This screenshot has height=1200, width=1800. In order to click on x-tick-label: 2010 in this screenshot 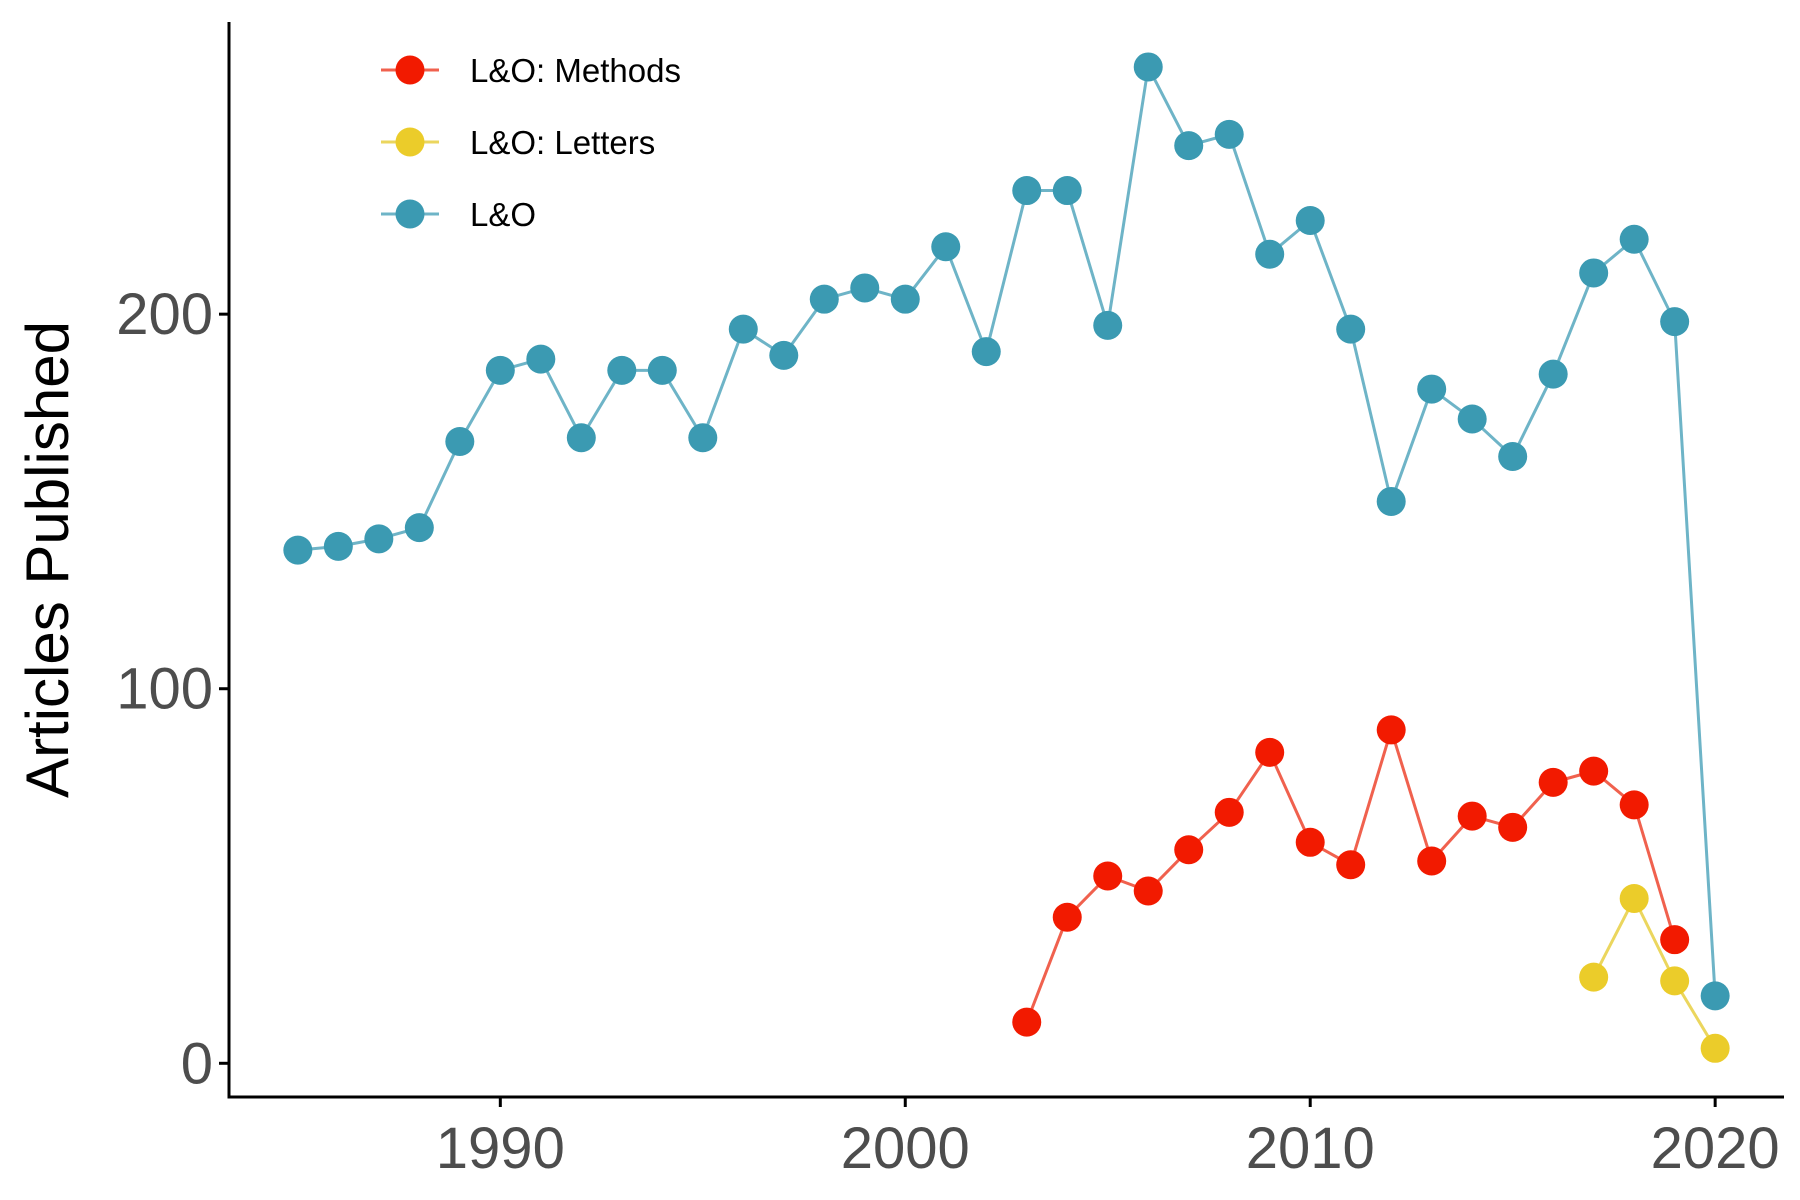, I will do `click(1310, 1148)`.